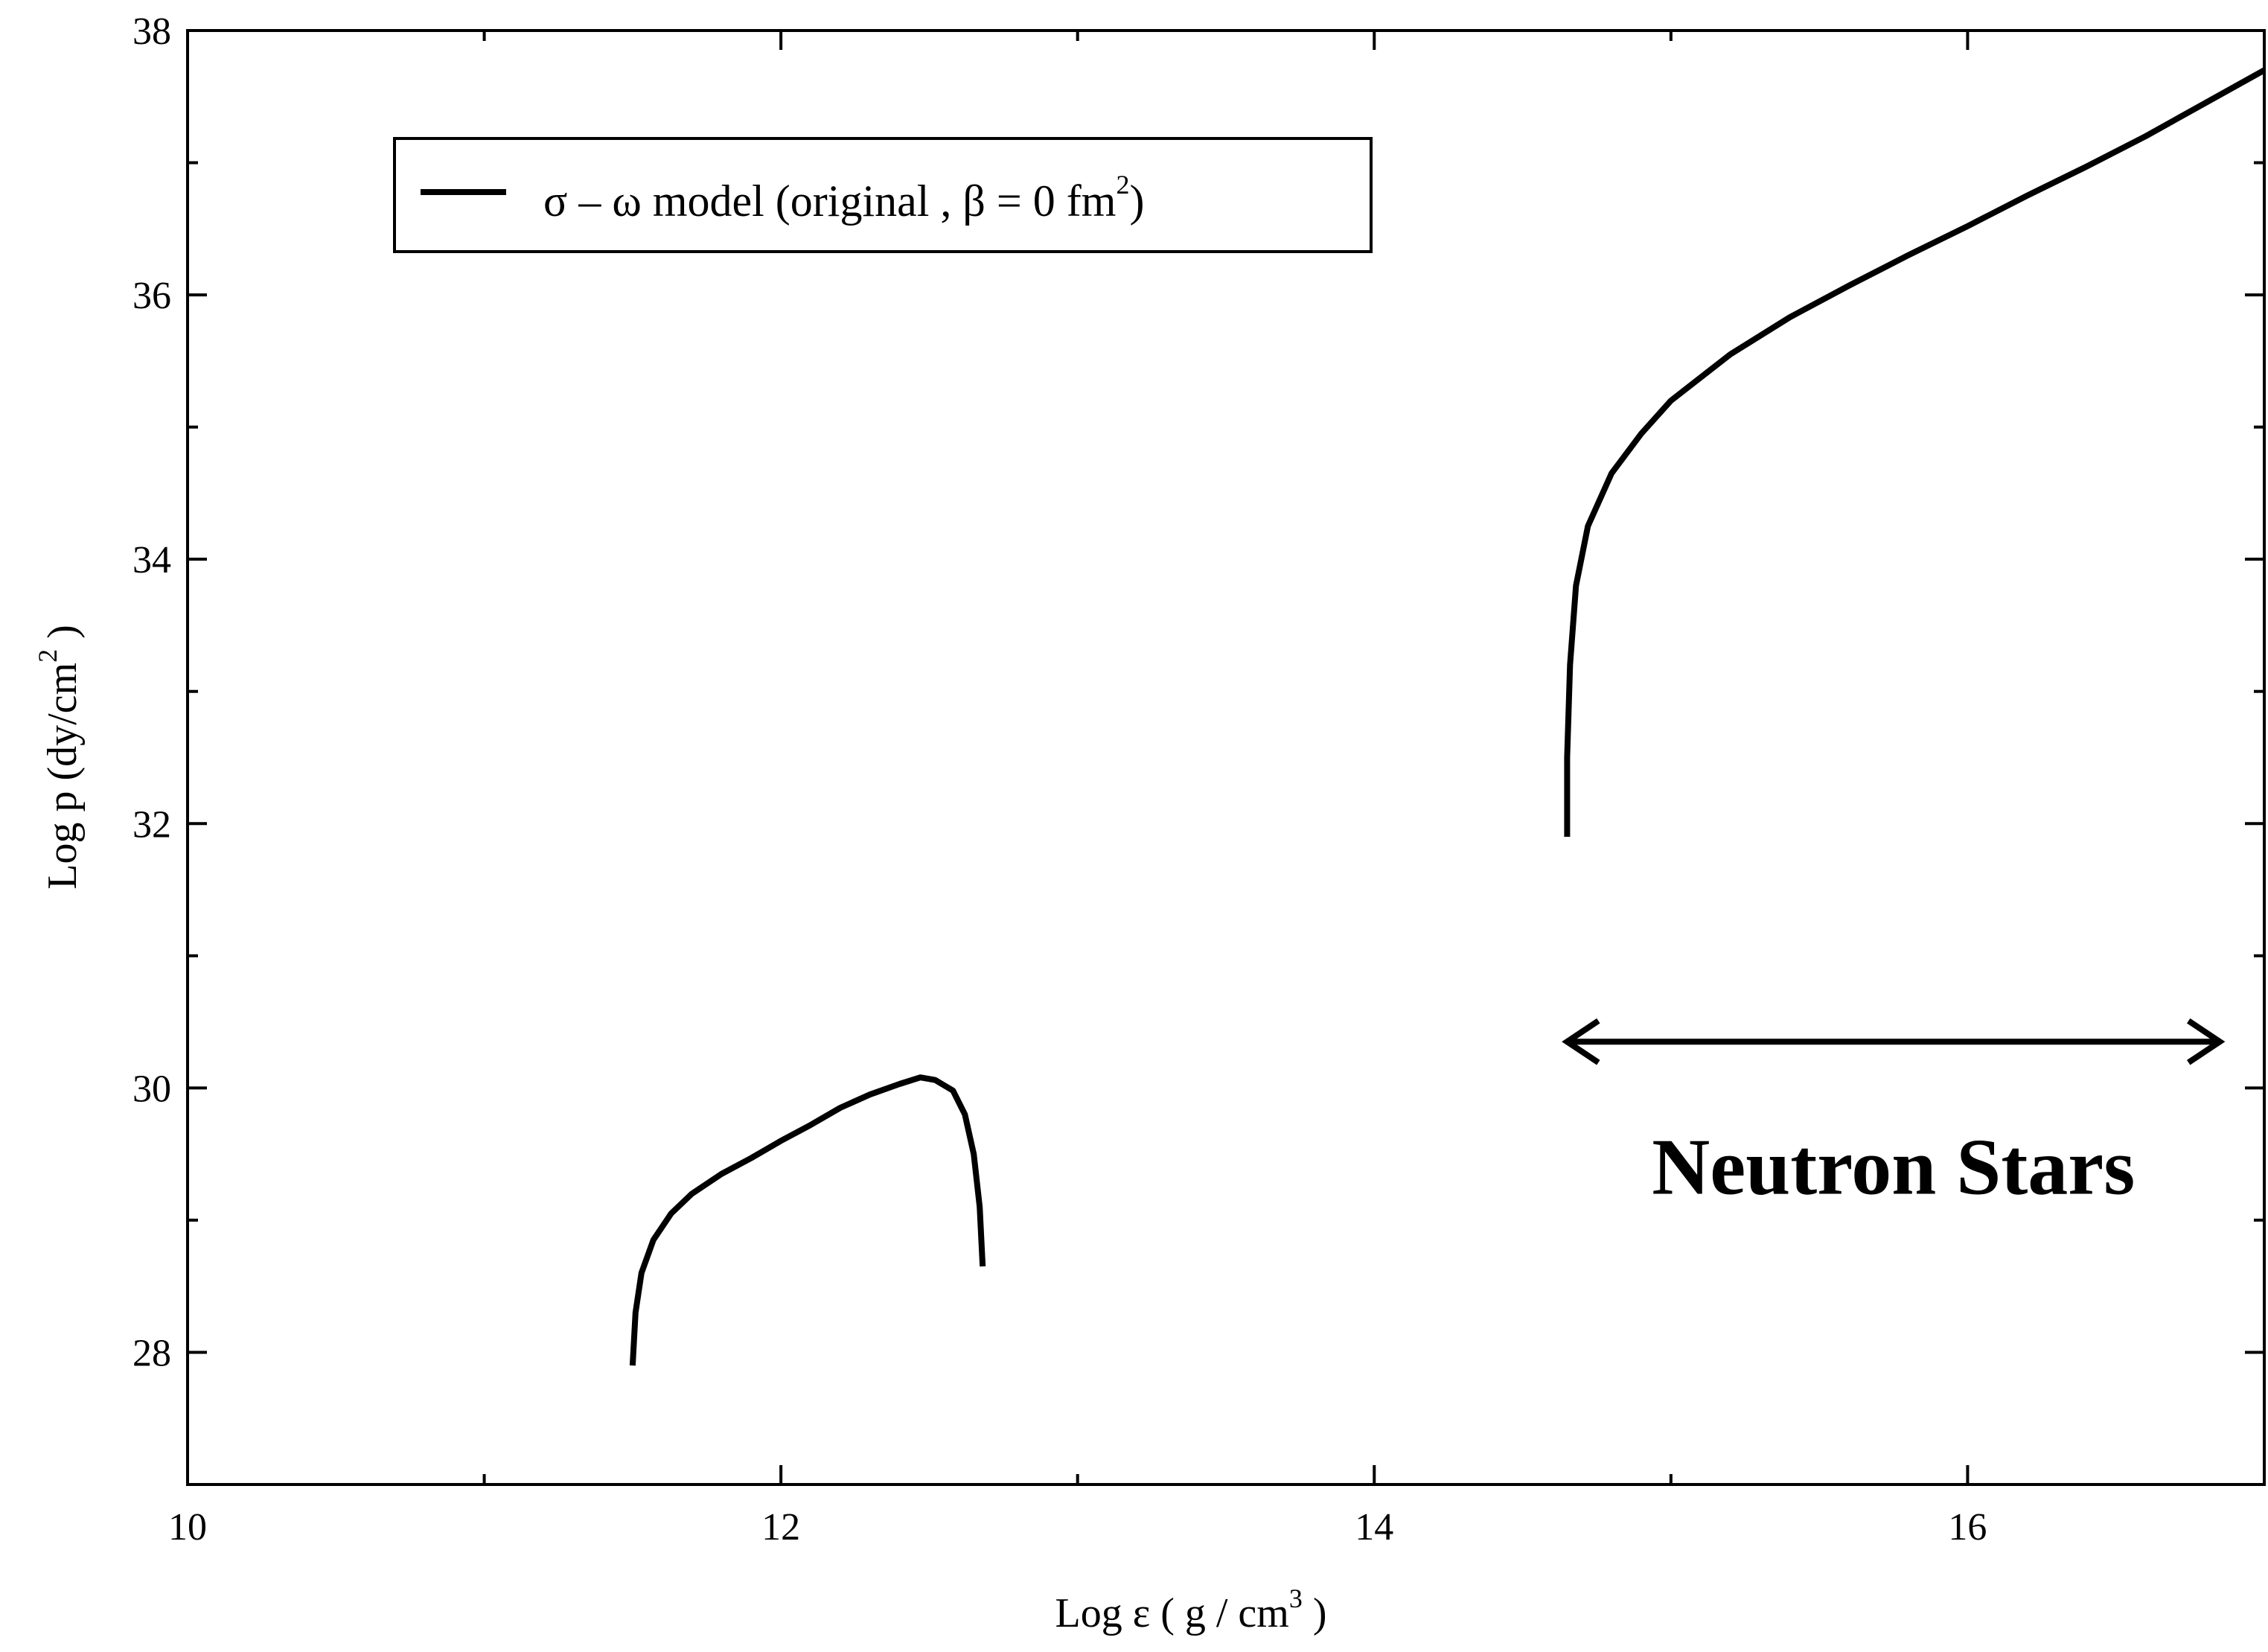 This screenshot has height=1652, width=2268. I want to click on arrow-head-left, so click(1581, 1041).